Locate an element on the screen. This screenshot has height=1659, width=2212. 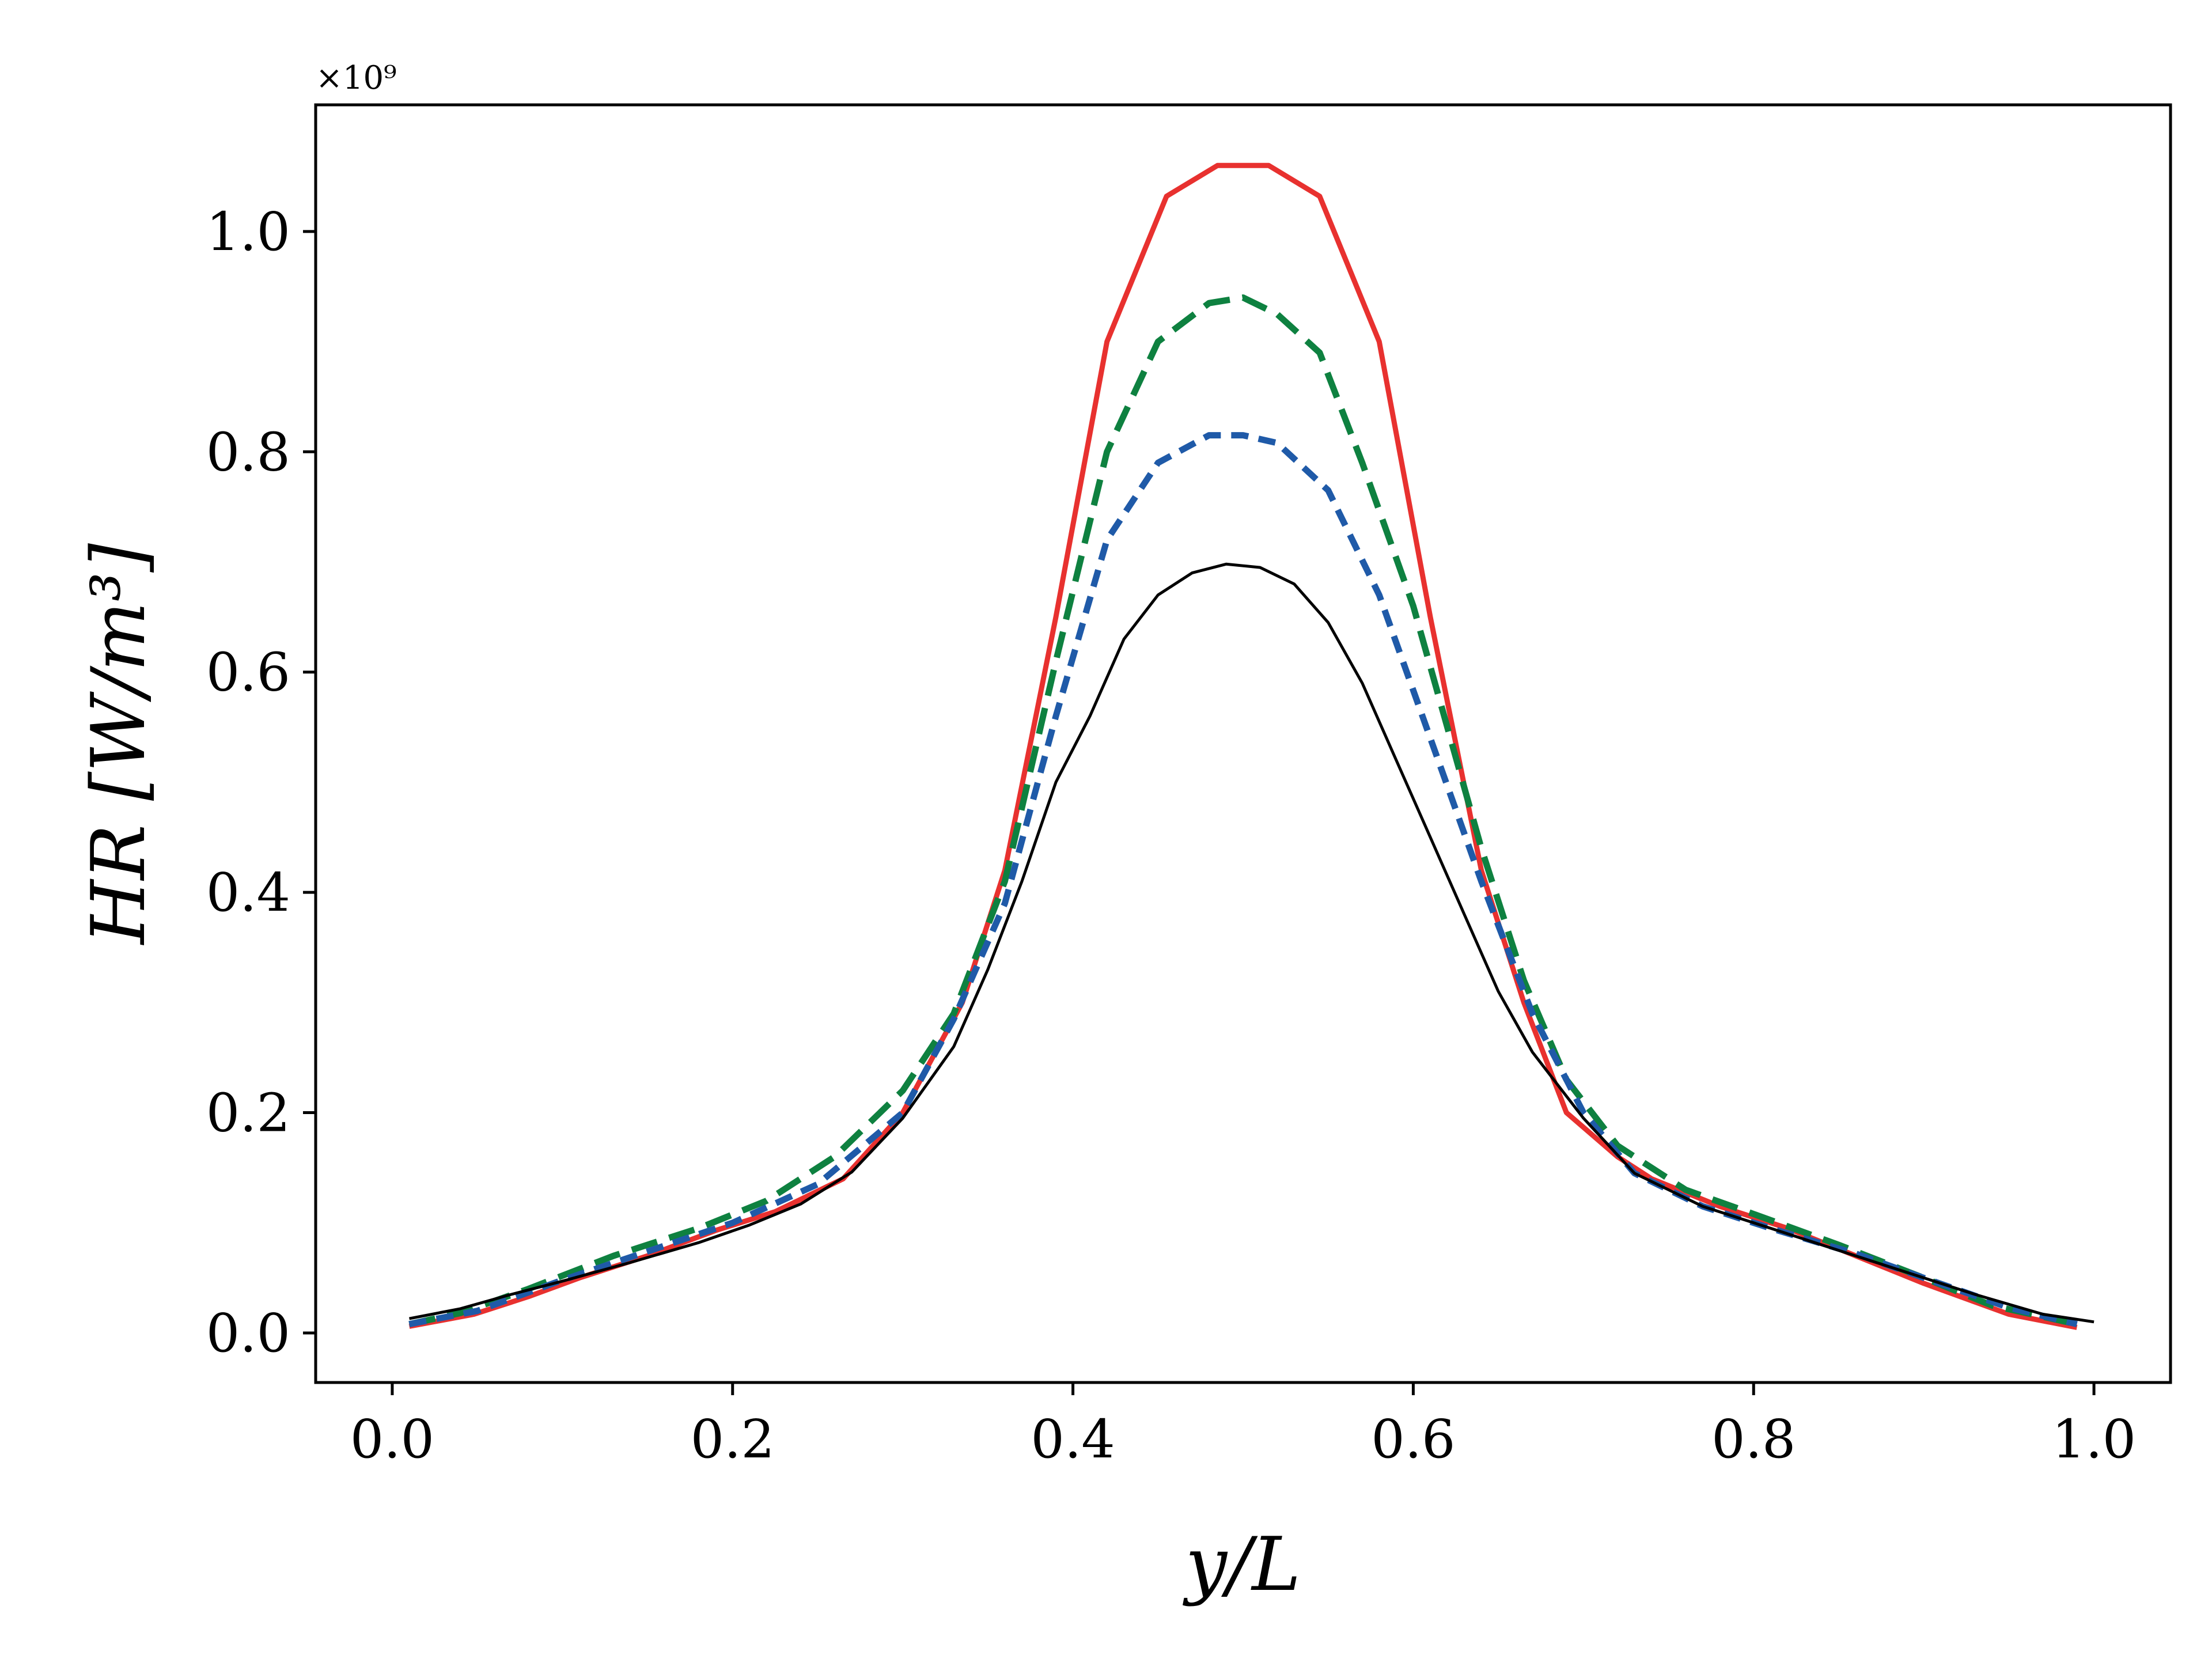
y-tick-label: 0.4 is located at coordinates (248, 892).